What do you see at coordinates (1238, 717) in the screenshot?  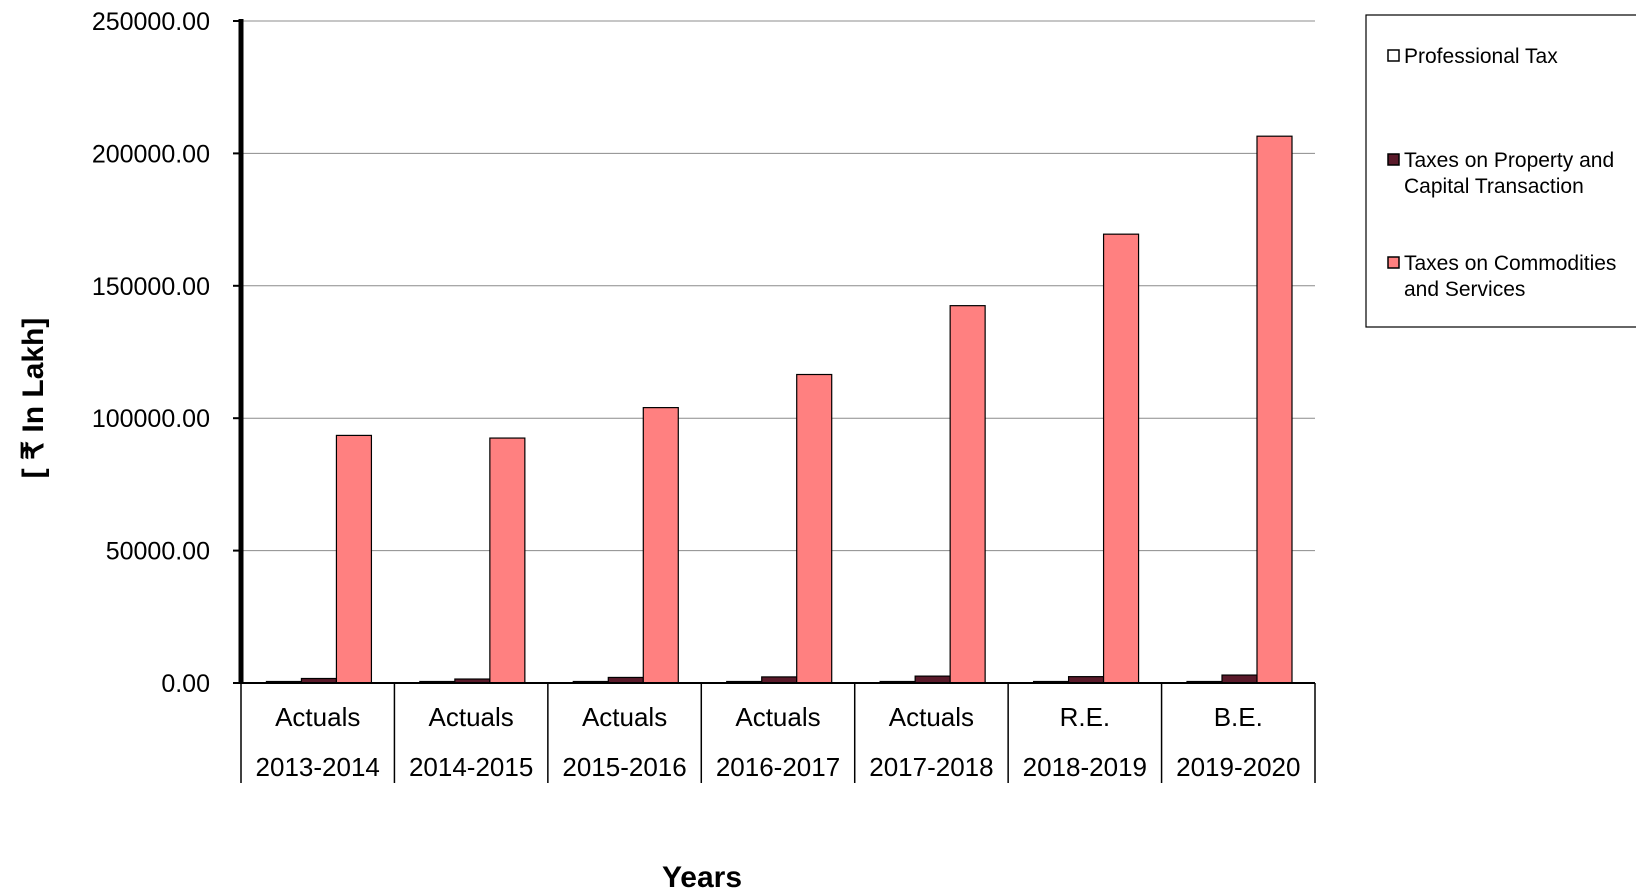 I see `x-category-label: B.E.` at bounding box center [1238, 717].